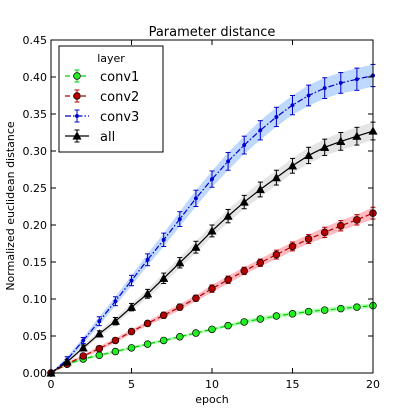  I want to click on legend: layer conv1 conv2 conv3 all, so click(111, 99).